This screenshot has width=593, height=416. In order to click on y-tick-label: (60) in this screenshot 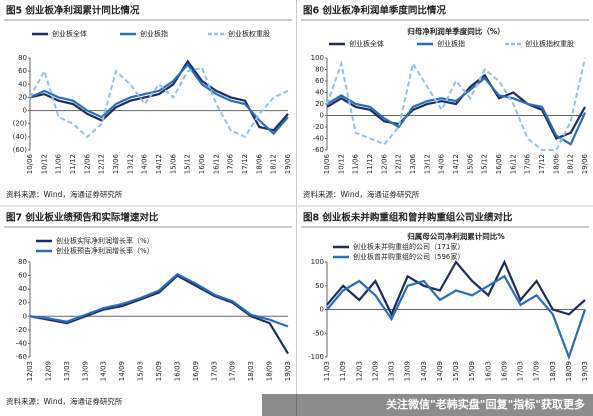, I will do `click(20, 150)`.